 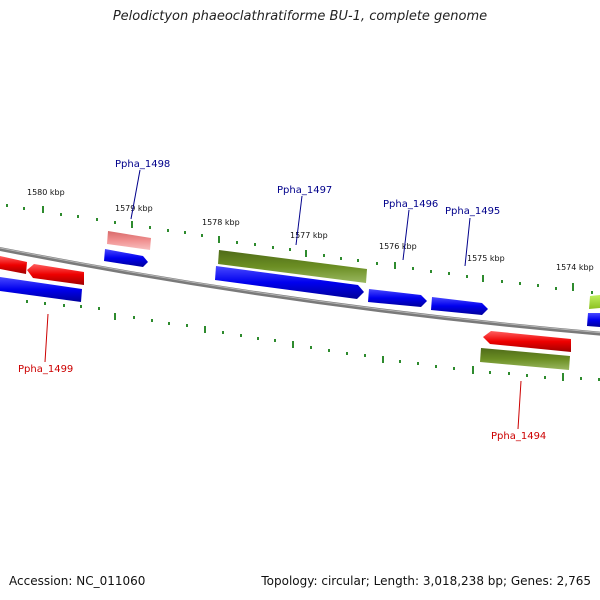 I want to click on accession-text: Accession: NC_011060, so click(x=77, y=581).